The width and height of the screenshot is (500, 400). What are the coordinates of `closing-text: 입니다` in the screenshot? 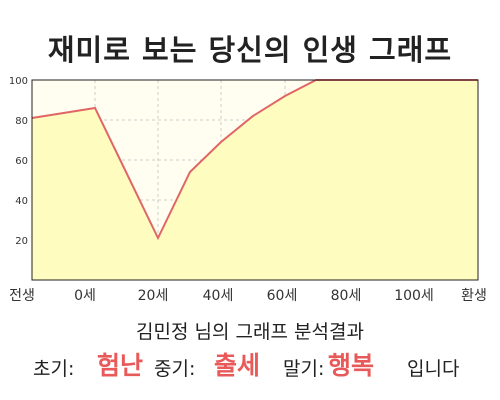 It's located at (433, 369).